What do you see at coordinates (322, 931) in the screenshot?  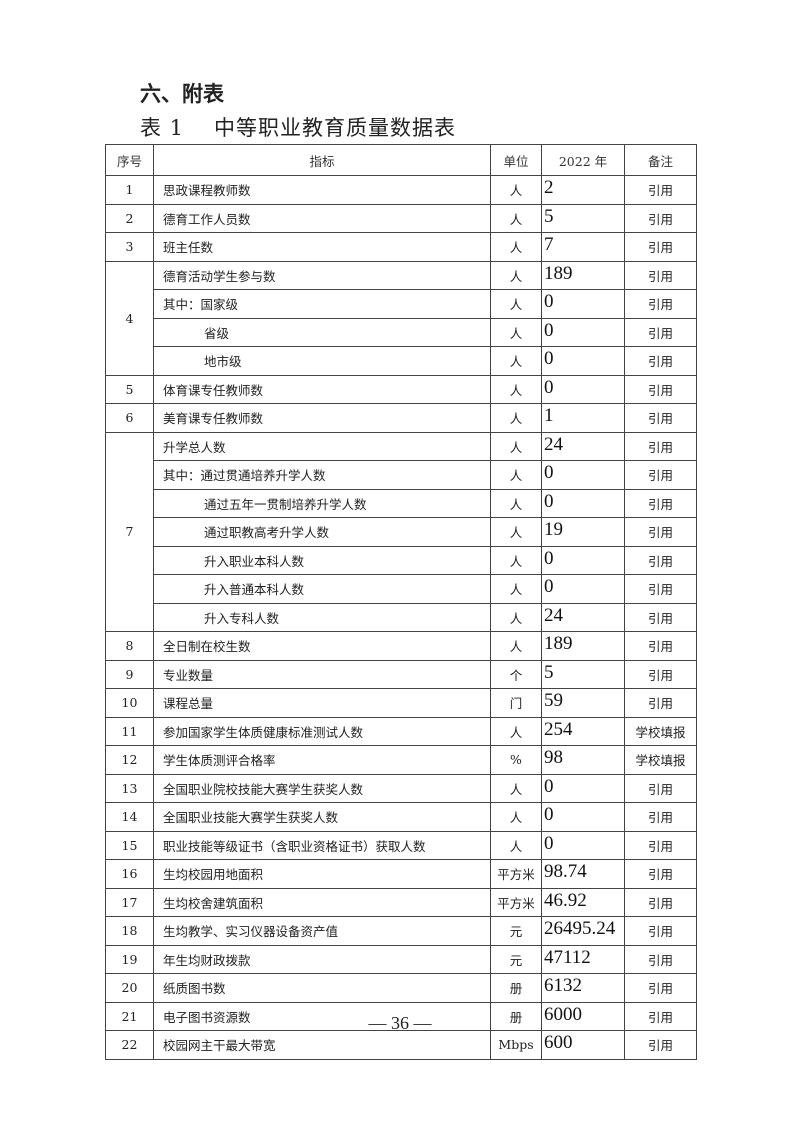 I see `indicator-cell: 生均教学、实习仪器设备资产值` at bounding box center [322, 931].